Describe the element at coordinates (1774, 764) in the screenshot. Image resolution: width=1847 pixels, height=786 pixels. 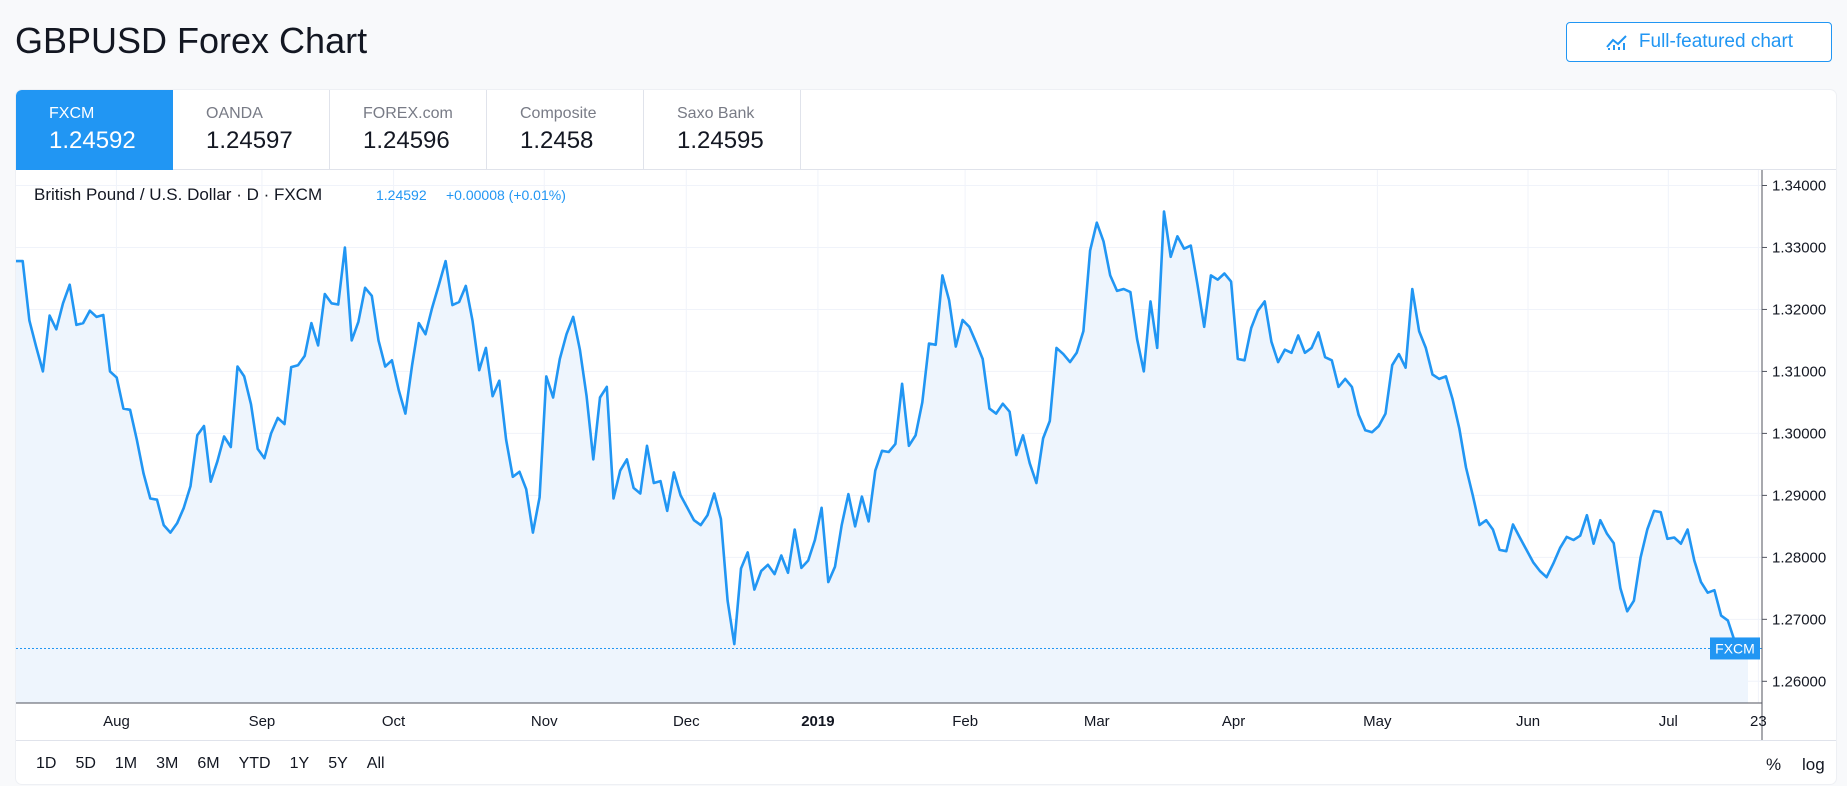
I see `percent-scale-toggle: %` at that location.